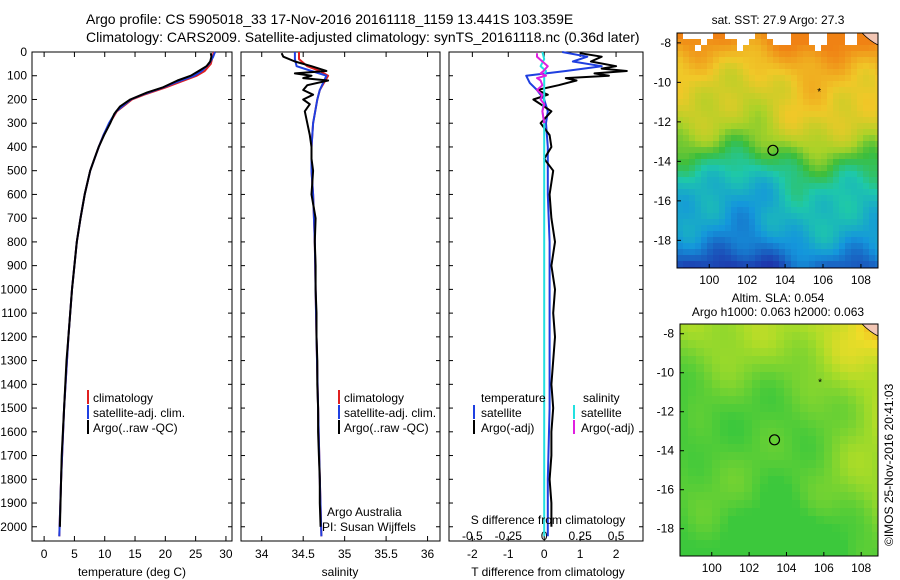 Image resolution: width=900 pixels, height=580 pixels. I want to click on salinity-x-tick-label: 35, so click(345, 554).